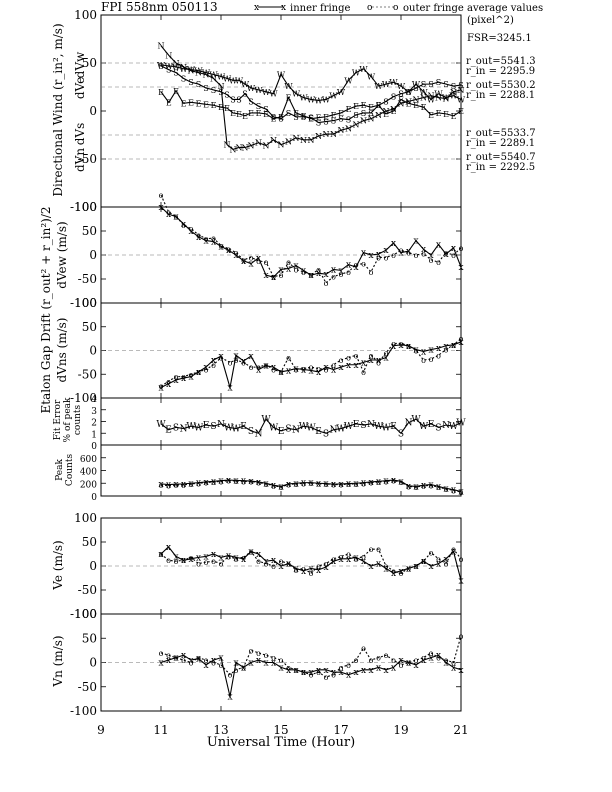 The image size is (612, 792). Describe the element at coordinates (501, 85) in the screenshot. I see `rout-e: r_out=5530.2` at that location.